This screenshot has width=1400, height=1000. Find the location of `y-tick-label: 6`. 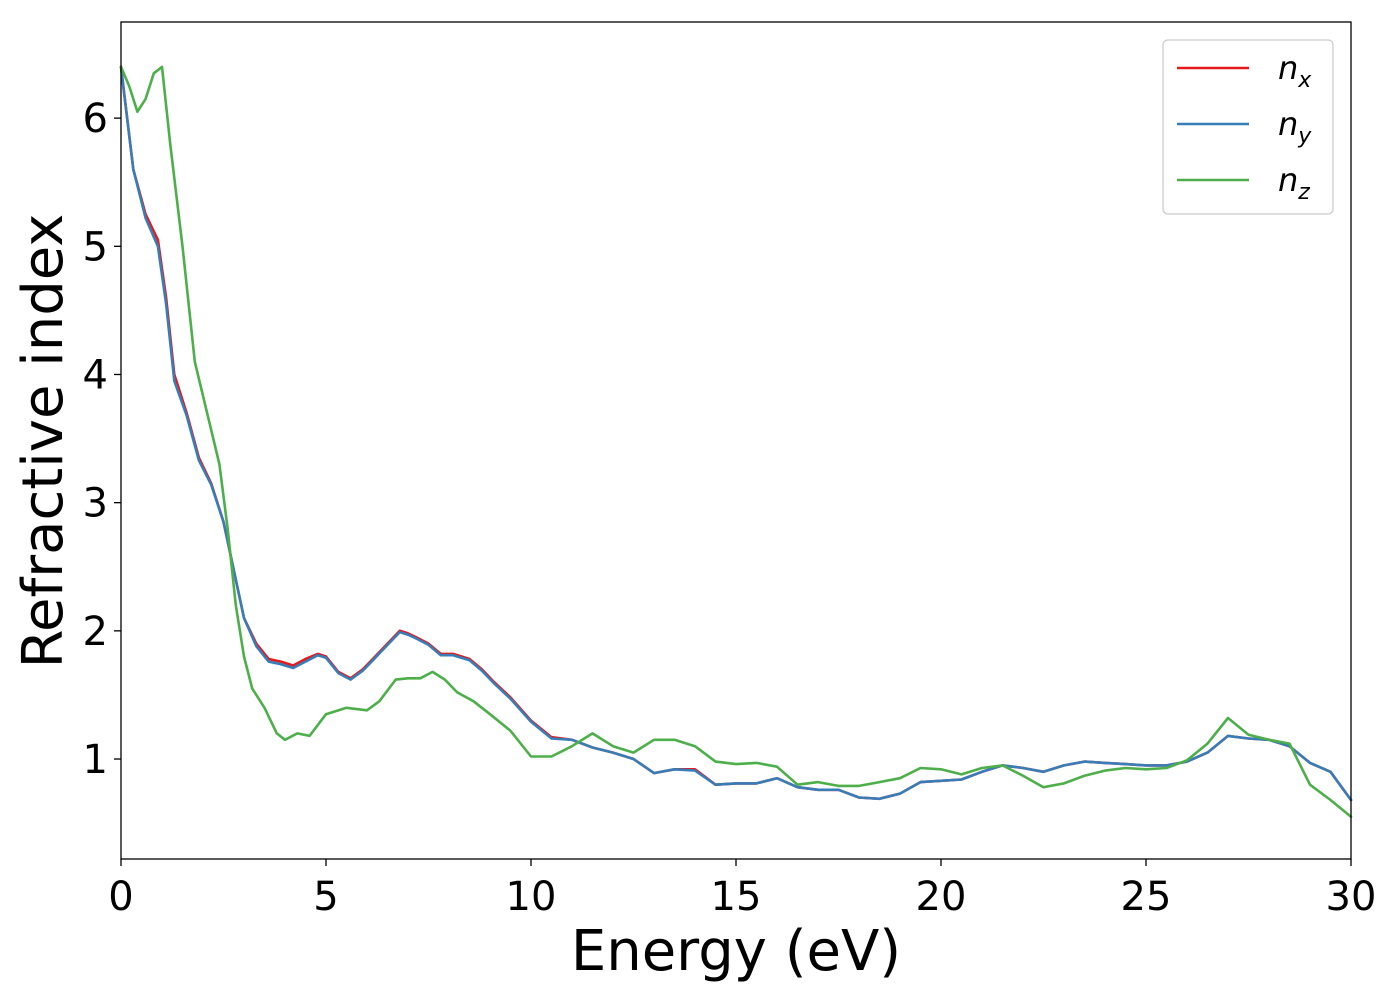

y-tick-label: 6 is located at coordinates (95, 119).